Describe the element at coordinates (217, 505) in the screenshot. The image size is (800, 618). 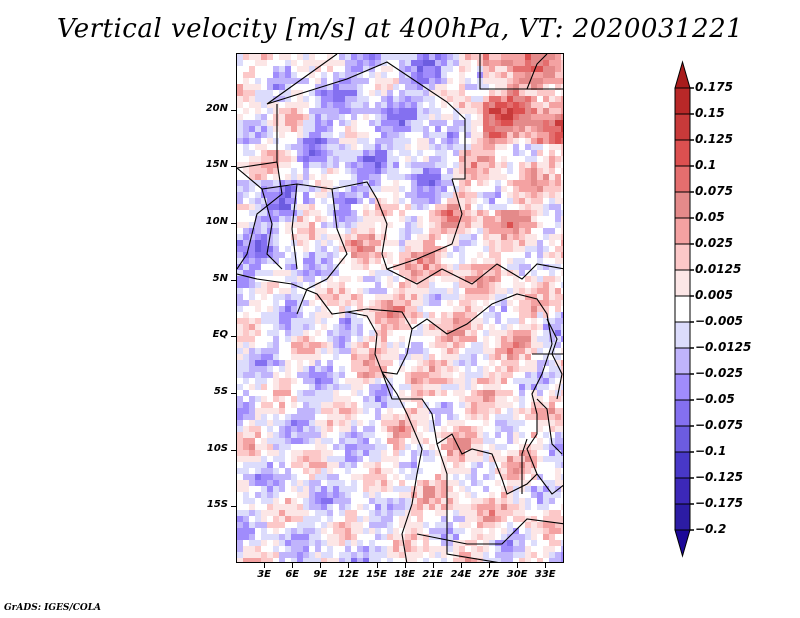
I see `y-tick-label: 15S` at that location.